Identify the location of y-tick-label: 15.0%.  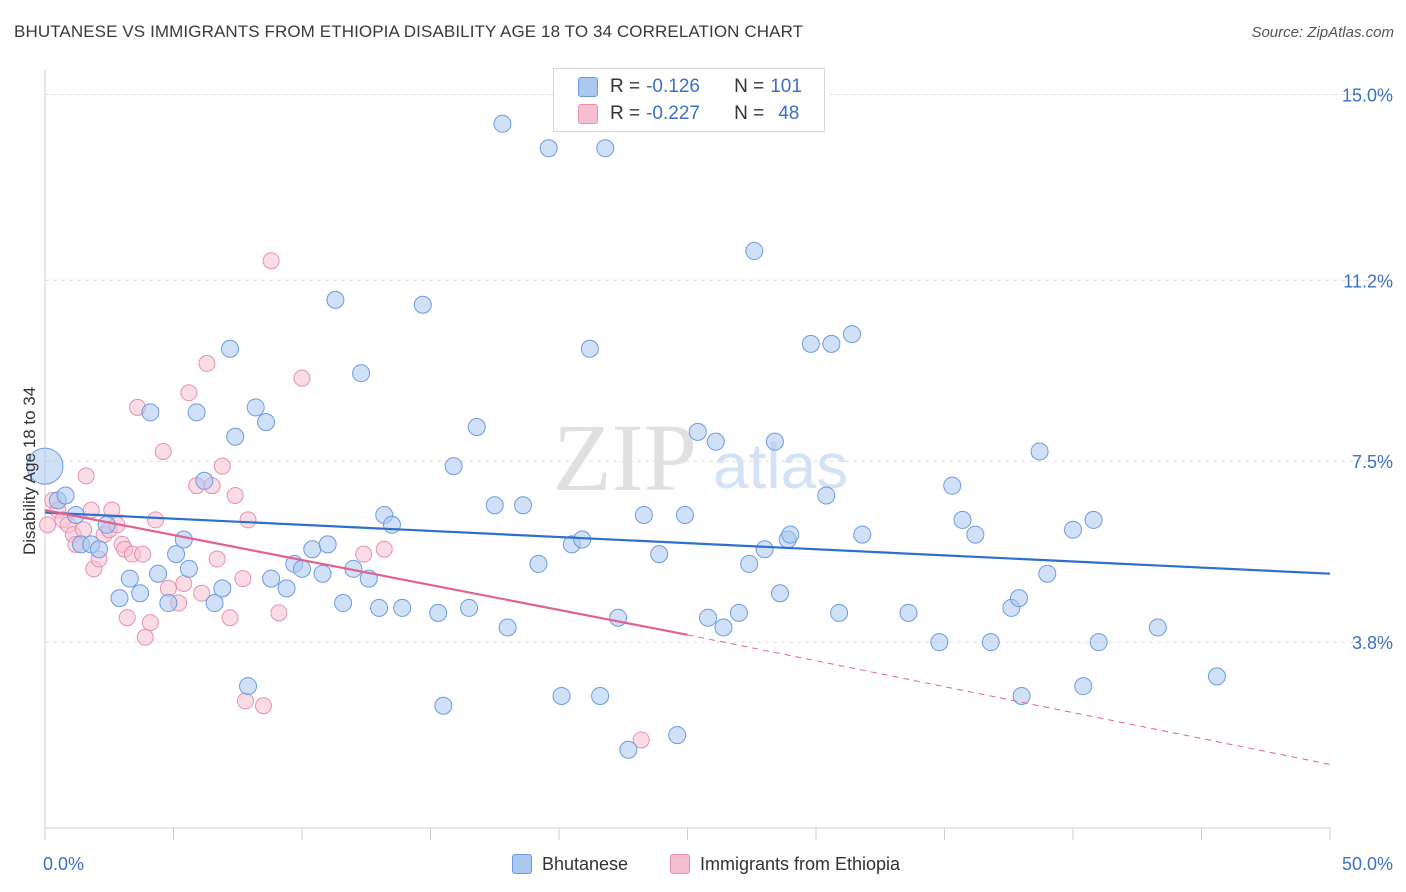
(1367, 95).